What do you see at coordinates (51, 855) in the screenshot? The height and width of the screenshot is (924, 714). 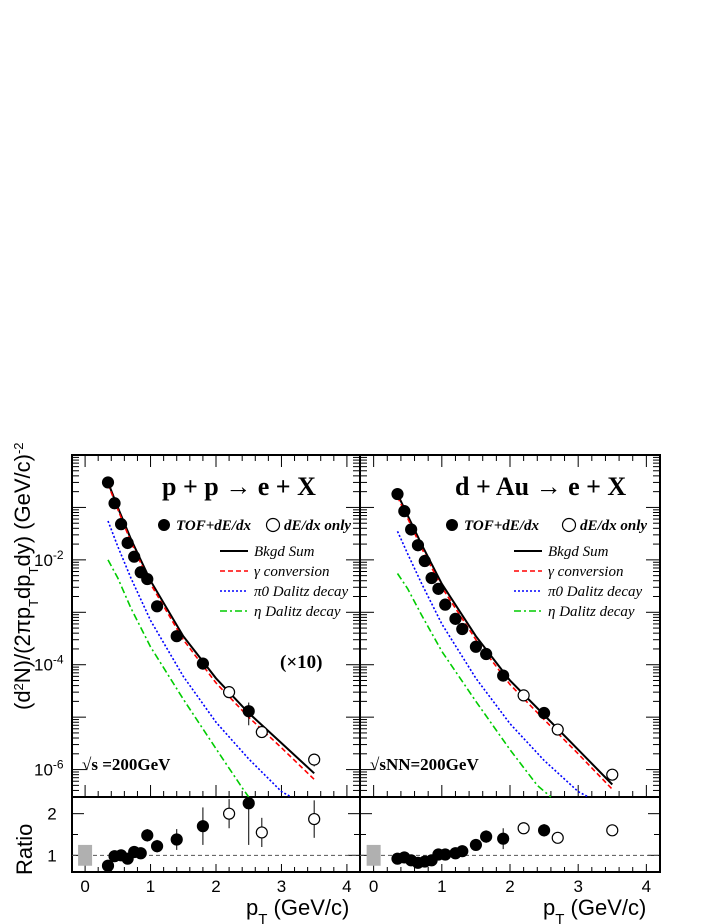 I see `ratio-tick-label: 1` at bounding box center [51, 855].